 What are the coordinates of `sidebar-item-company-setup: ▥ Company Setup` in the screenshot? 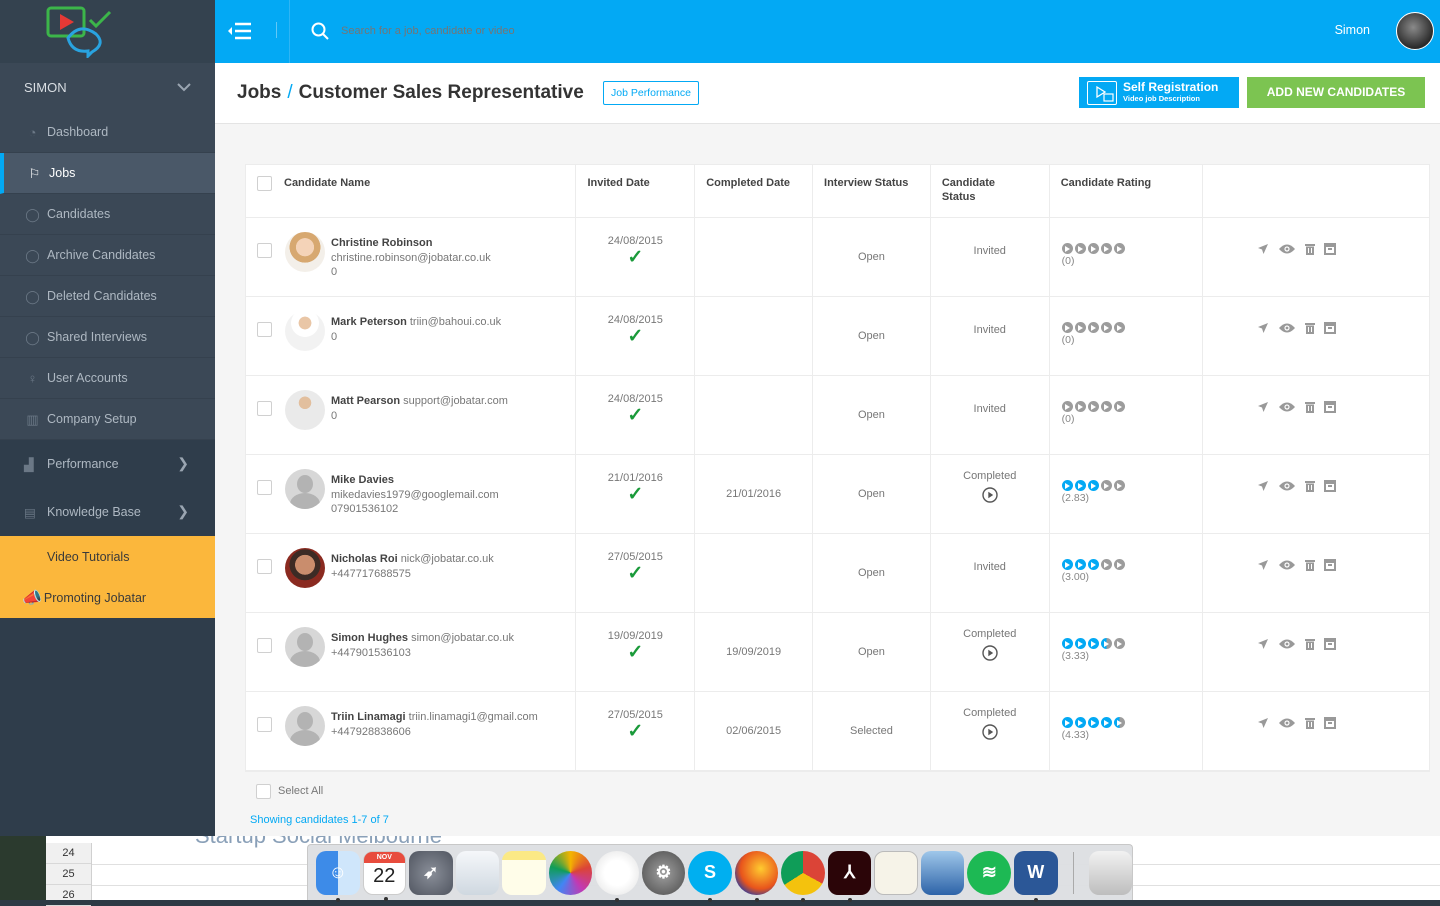 It's located at (107, 419).